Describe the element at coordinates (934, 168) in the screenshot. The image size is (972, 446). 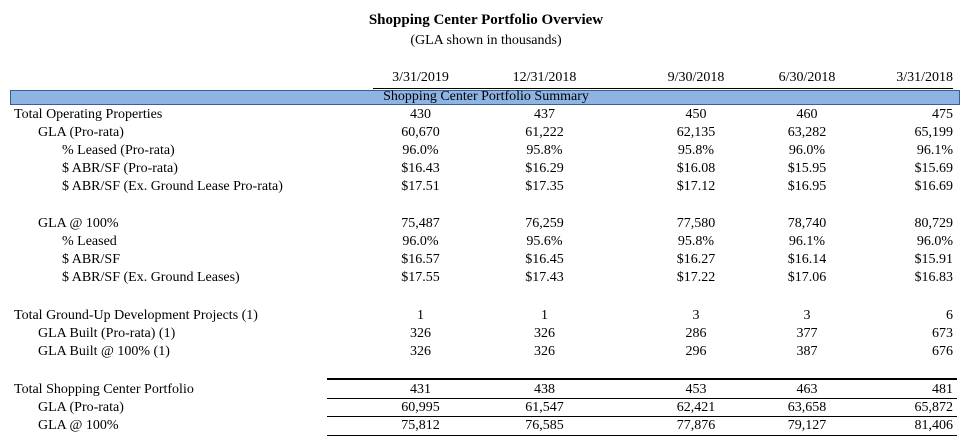
I see `table-cell: $15.69` at that location.